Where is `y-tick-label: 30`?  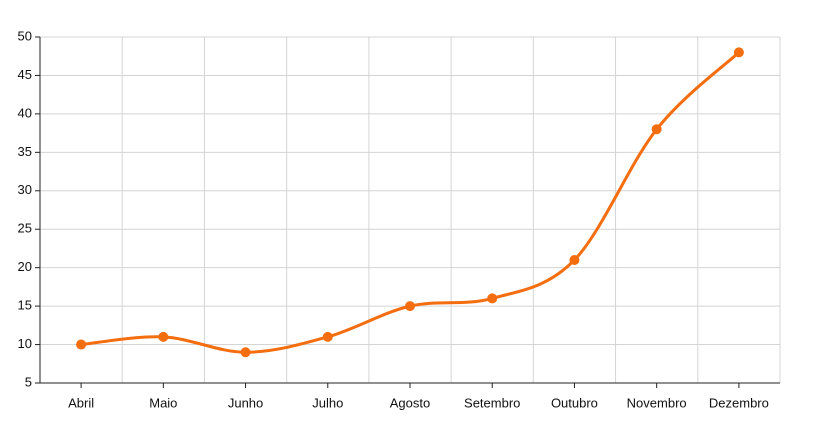 y-tick-label: 30 is located at coordinates (25, 189).